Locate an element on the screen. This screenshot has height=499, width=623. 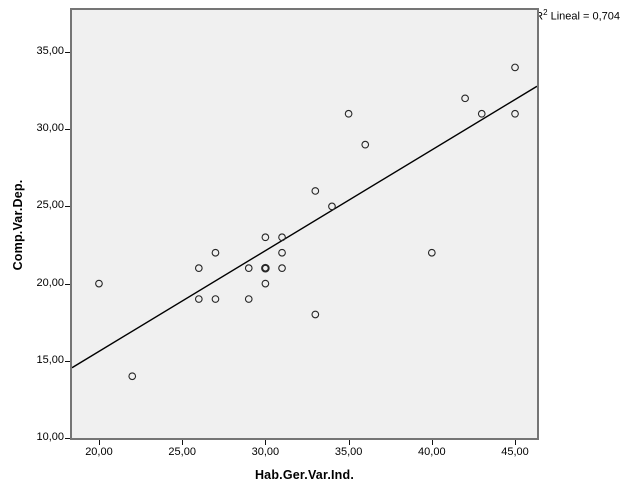
y-tick-label: 30,00 is located at coordinates (50, 128).